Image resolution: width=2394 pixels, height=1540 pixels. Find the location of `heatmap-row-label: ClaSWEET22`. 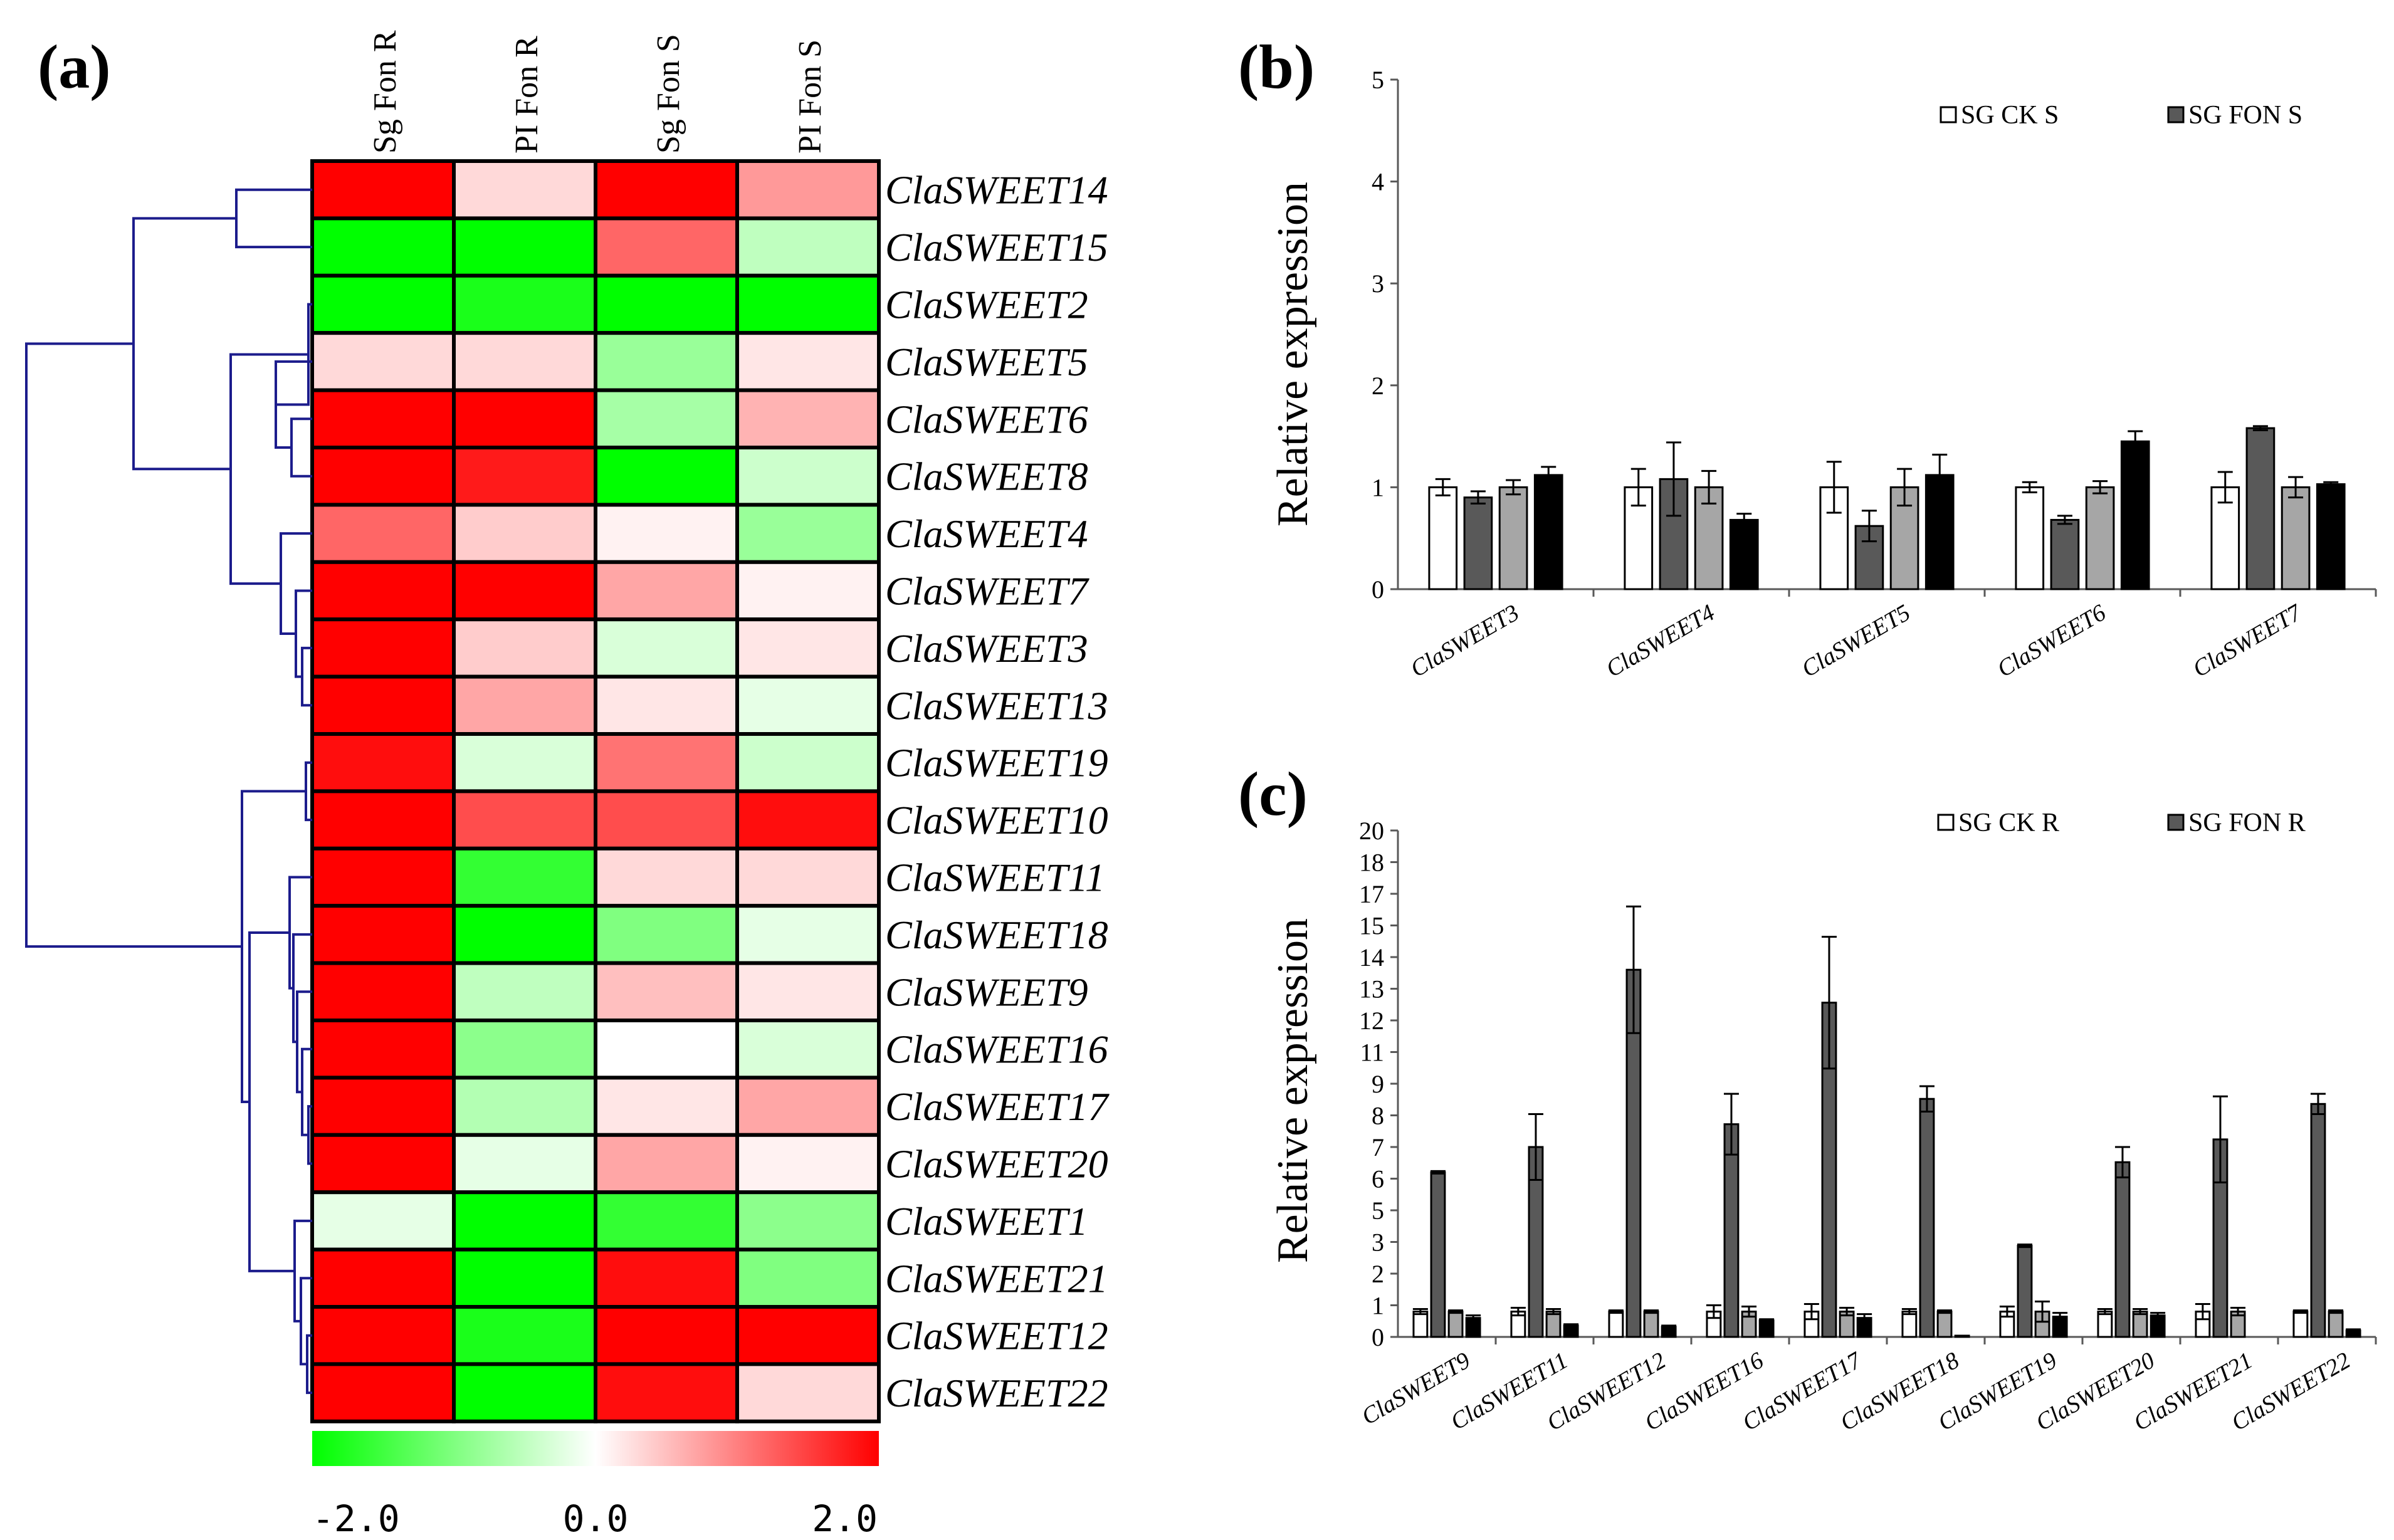

heatmap-row-label: ClaSWEET22 is located at coordinates (997, 1393).